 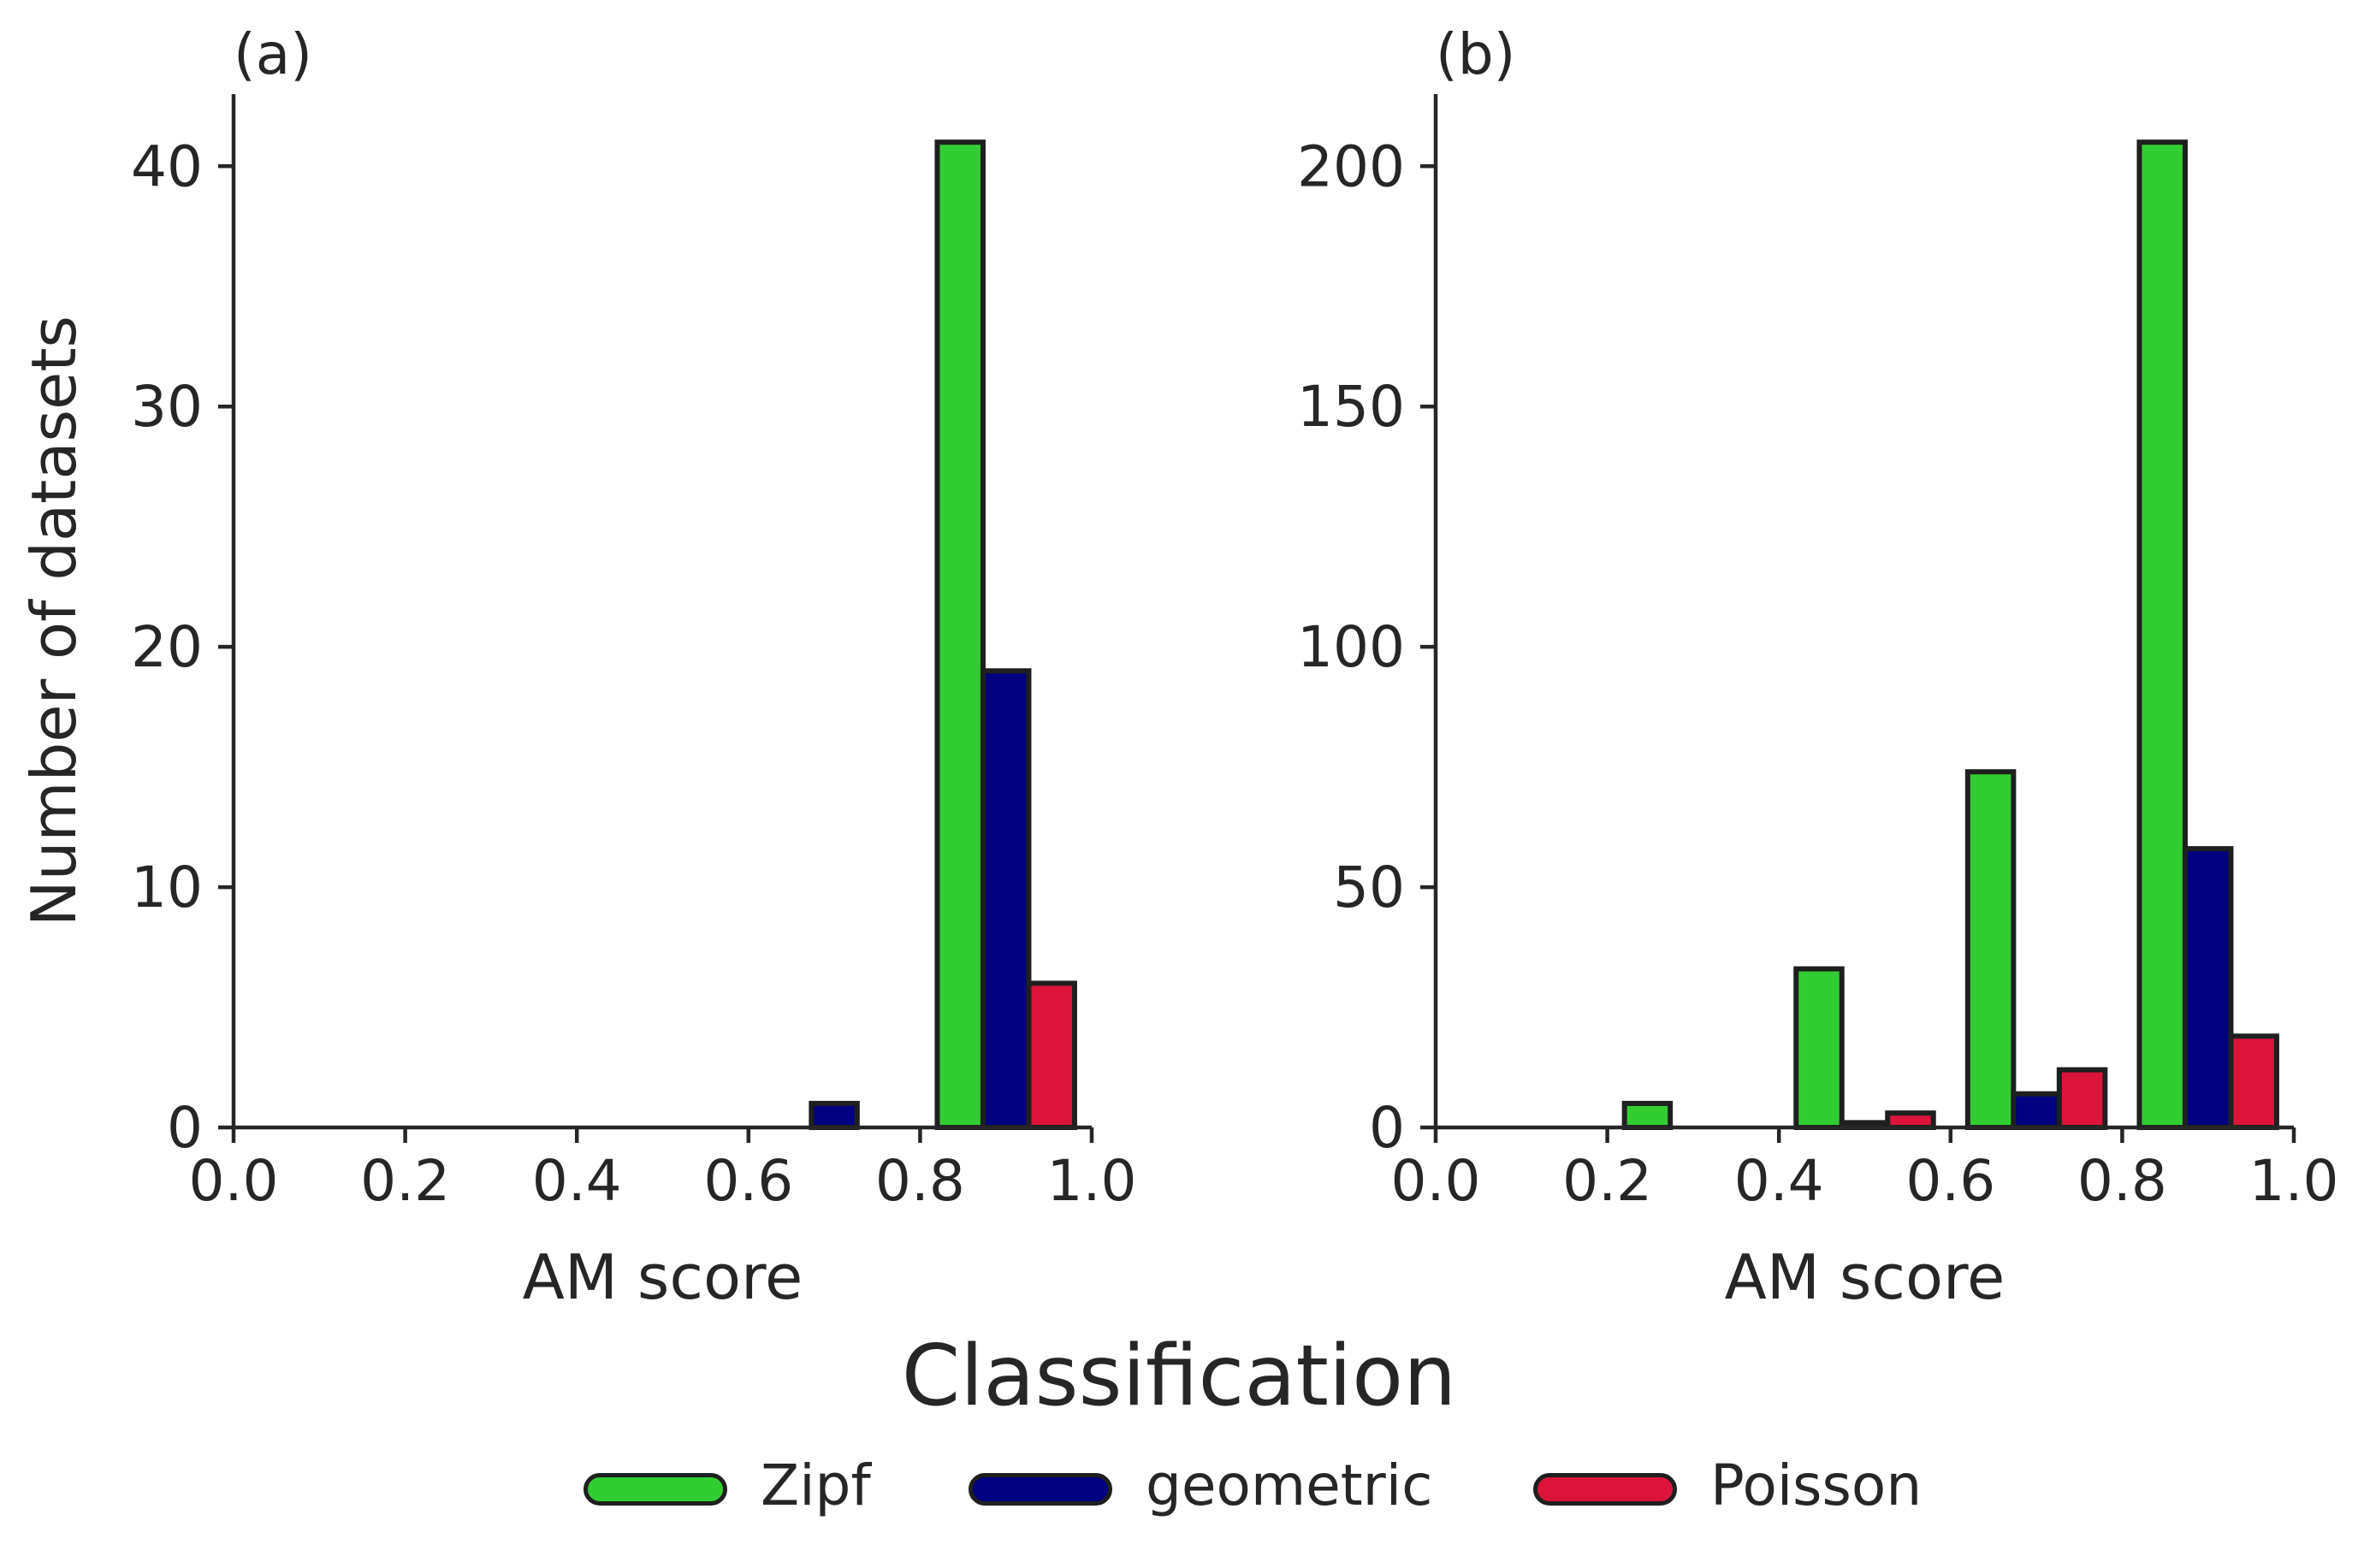 What do you see at coordinates (1351, 407) in the screenshot?
I see `panel-b-y-tick-label-3: 150` at bounding box center [1351, 407].